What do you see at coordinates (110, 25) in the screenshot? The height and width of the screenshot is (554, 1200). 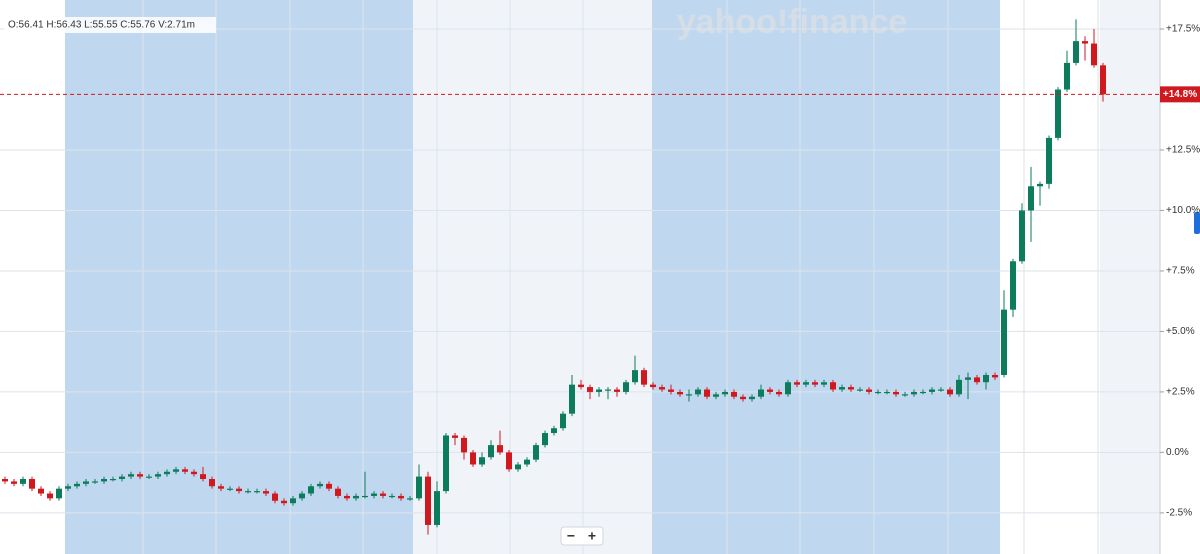 I see `ohlc-bg` at bounding box center [110, 25].